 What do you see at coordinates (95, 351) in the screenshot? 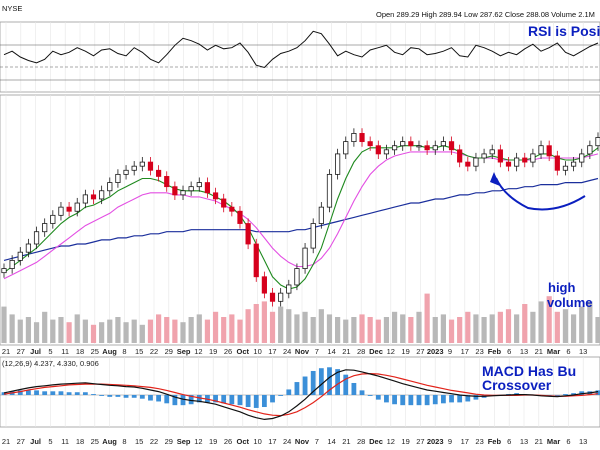
I see `x-tick-label: 25` at bounding box center [95, 351].